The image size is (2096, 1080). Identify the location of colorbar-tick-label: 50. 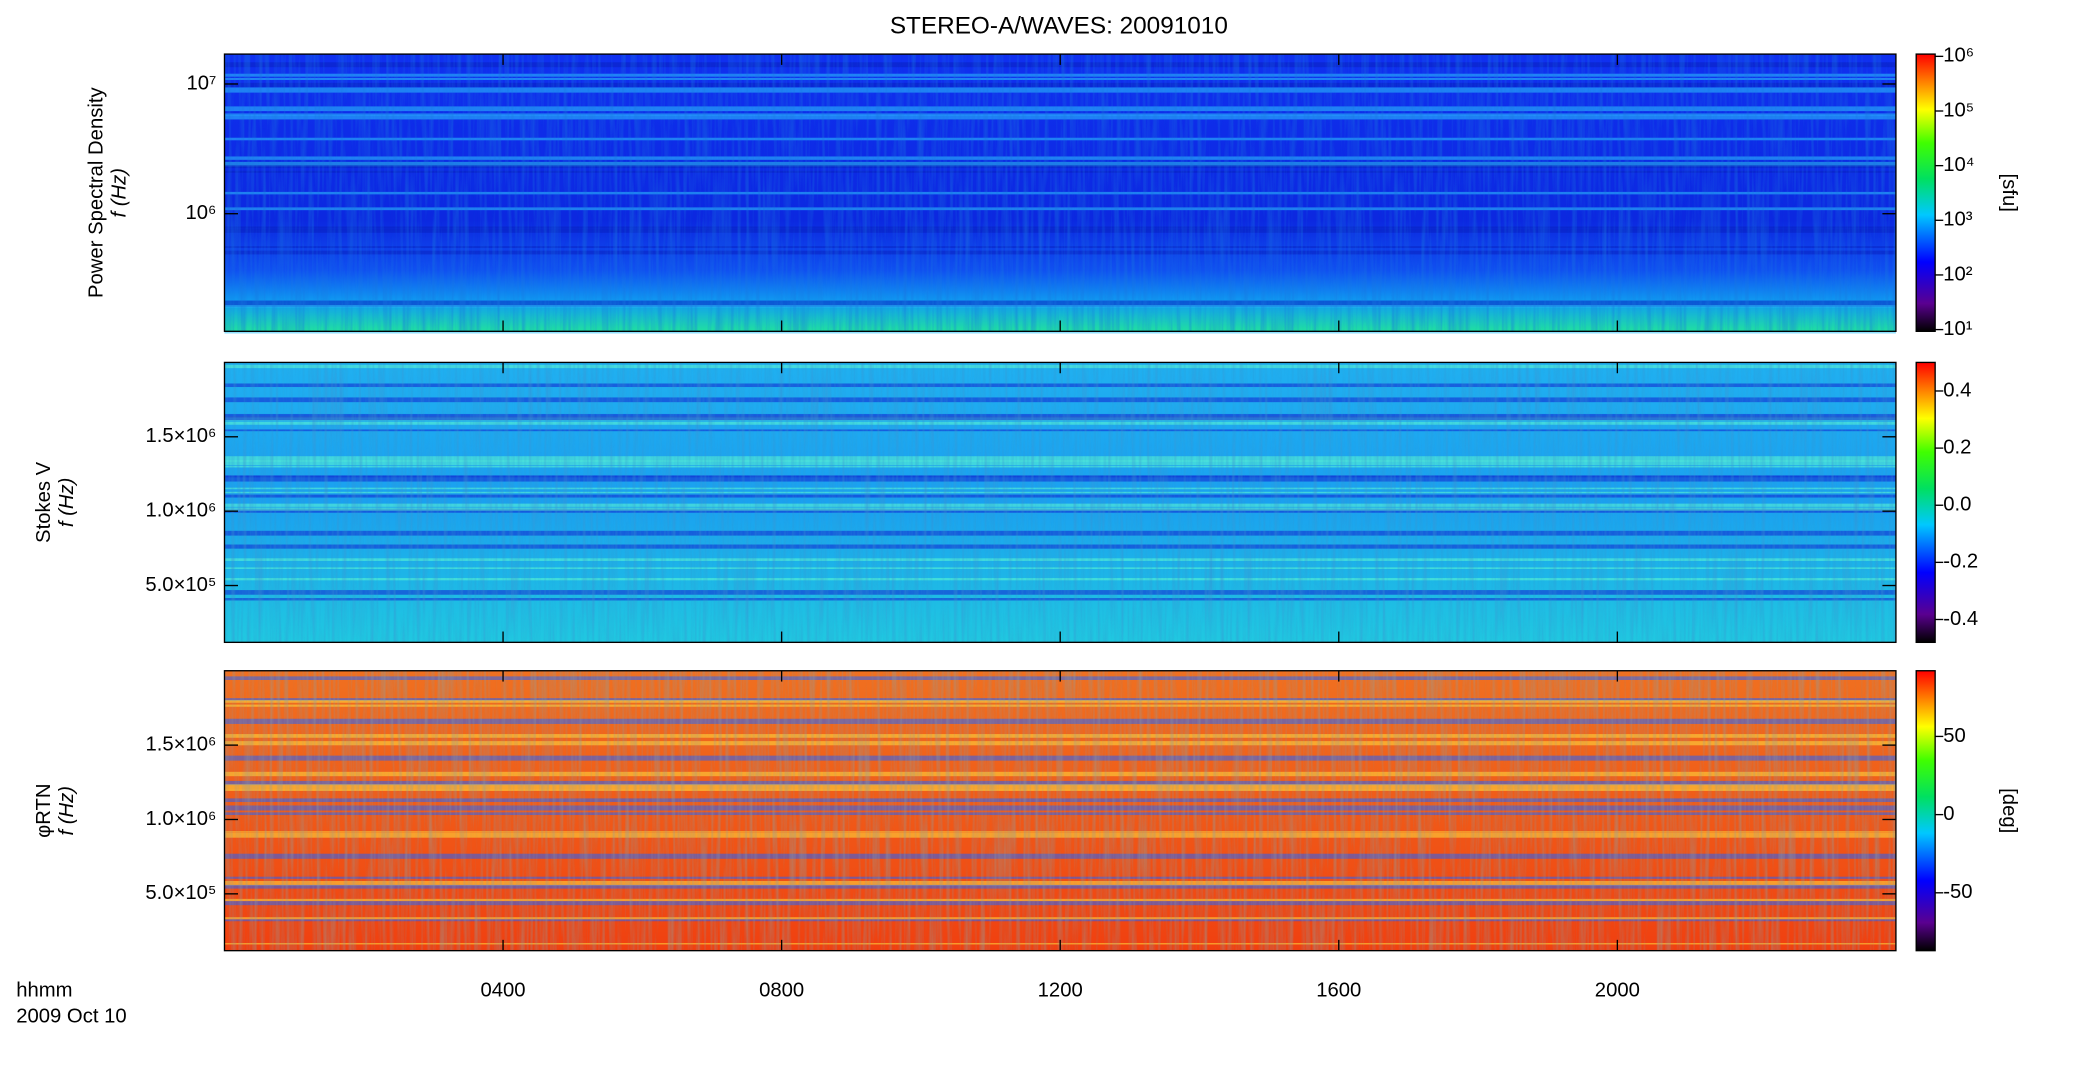
(1954, 736).